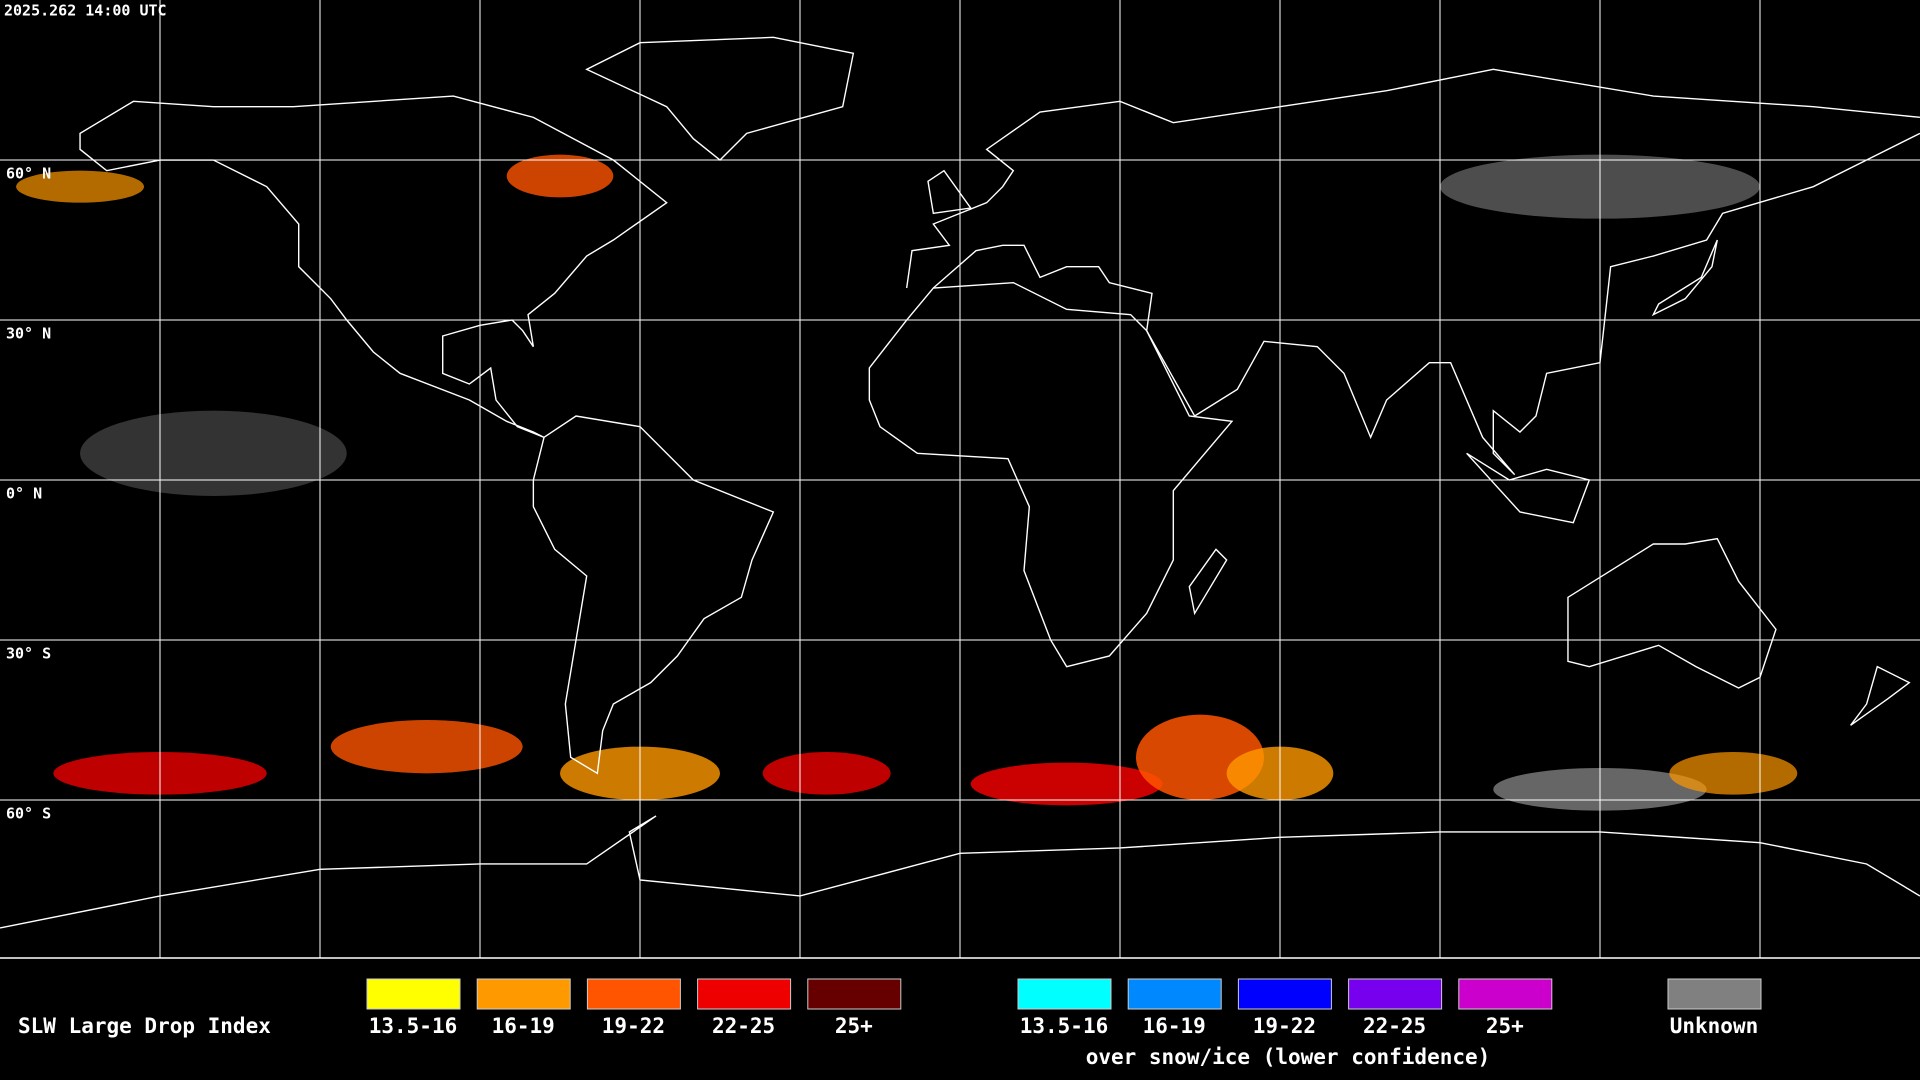 The width and height of the screenshot is (1920, 1080). What do you see at coordinates (413, 1026) in the screenshot?
I see `legend-swatch-label: 13.5-16` at bounding box center [413, 1026].